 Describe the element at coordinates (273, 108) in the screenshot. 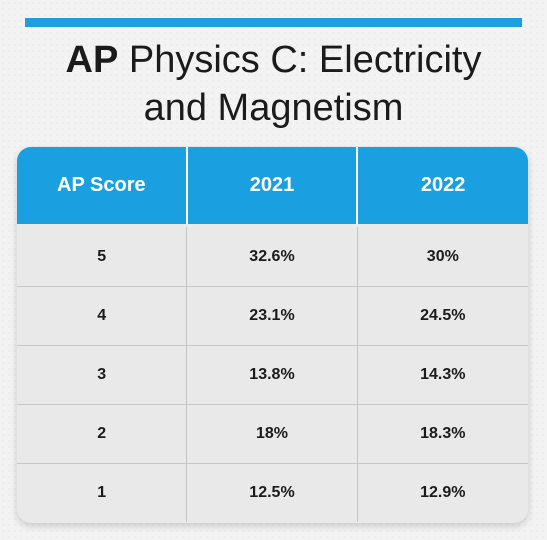

I see `title-line2: and Magnetism` at that location.